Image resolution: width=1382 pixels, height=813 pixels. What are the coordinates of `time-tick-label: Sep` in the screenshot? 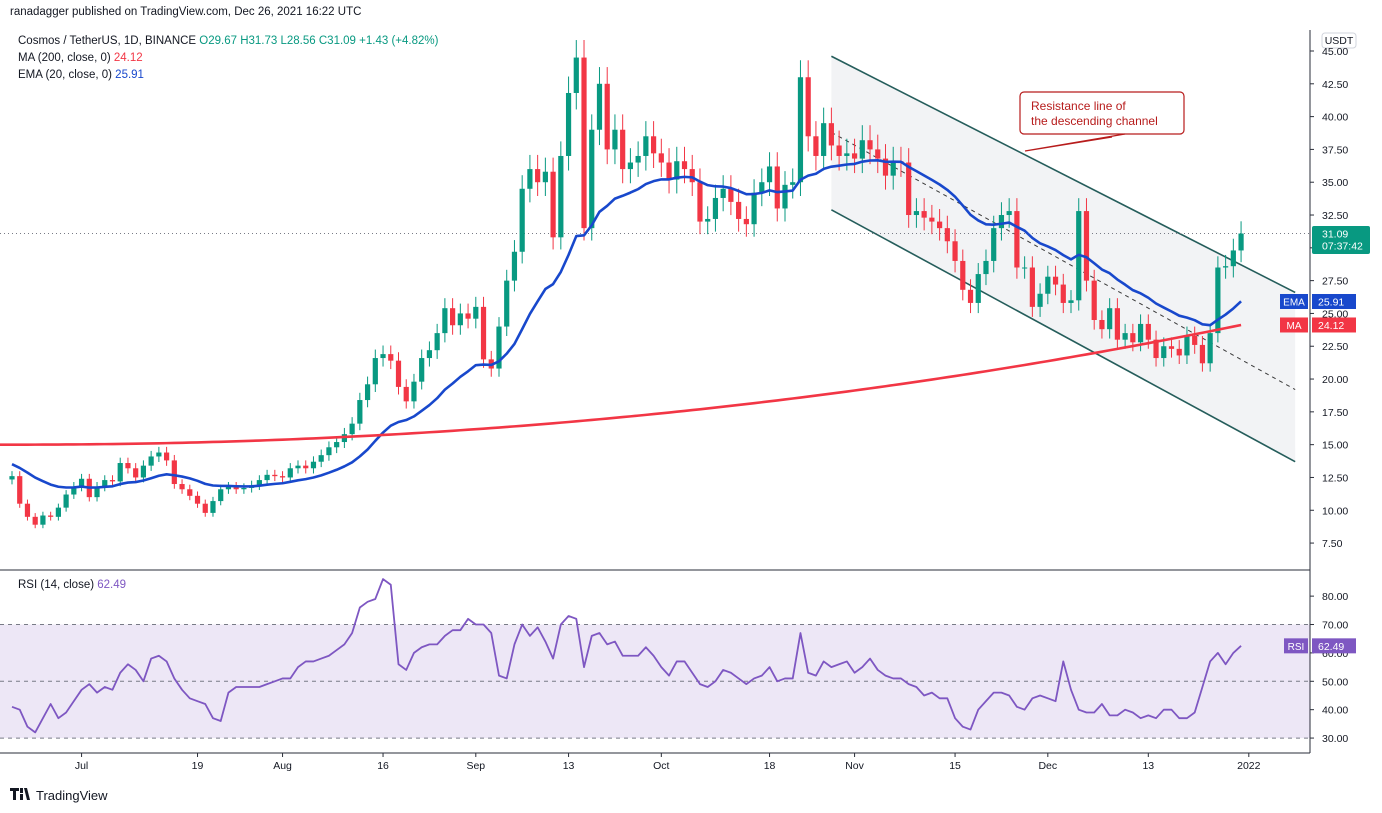 It's located at (475, 766).